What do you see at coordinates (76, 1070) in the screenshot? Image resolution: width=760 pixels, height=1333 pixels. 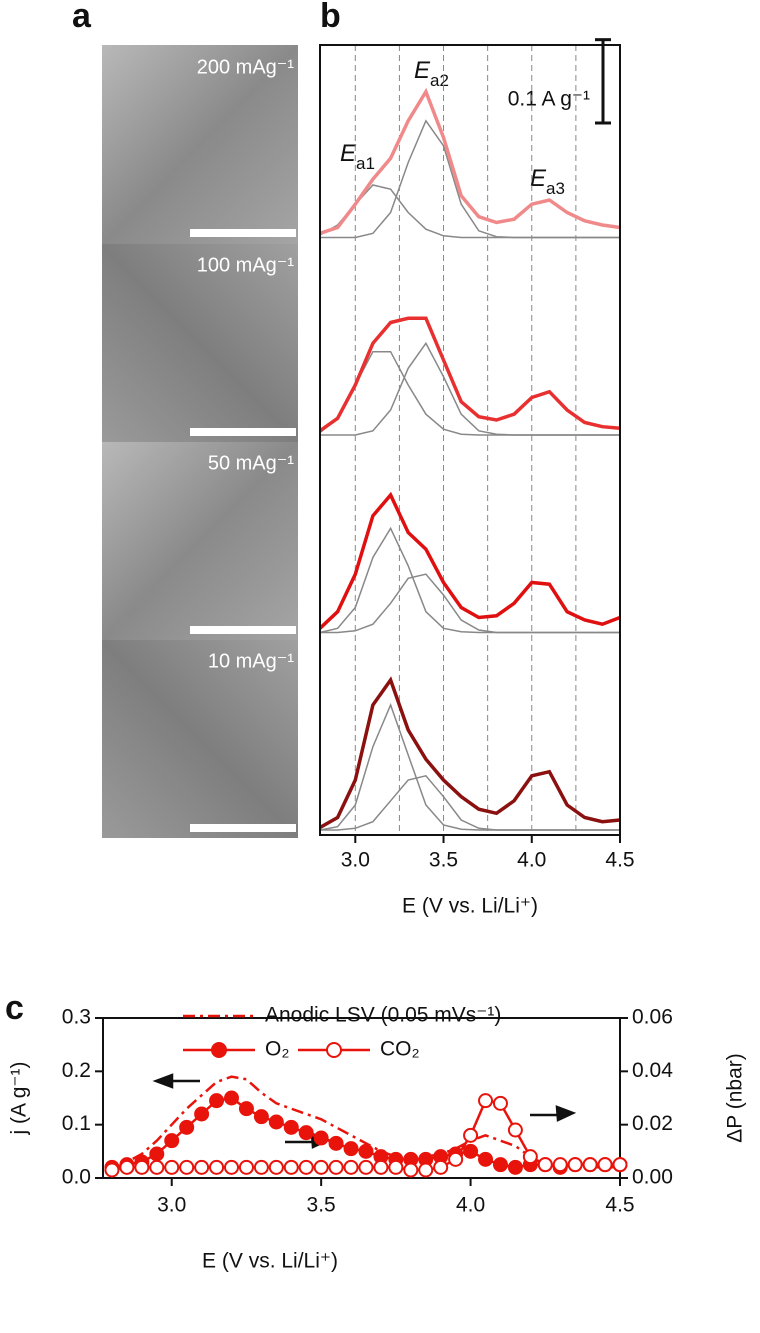 I see `y-tick-label: 0.2` at bounding box center [76, 1070].